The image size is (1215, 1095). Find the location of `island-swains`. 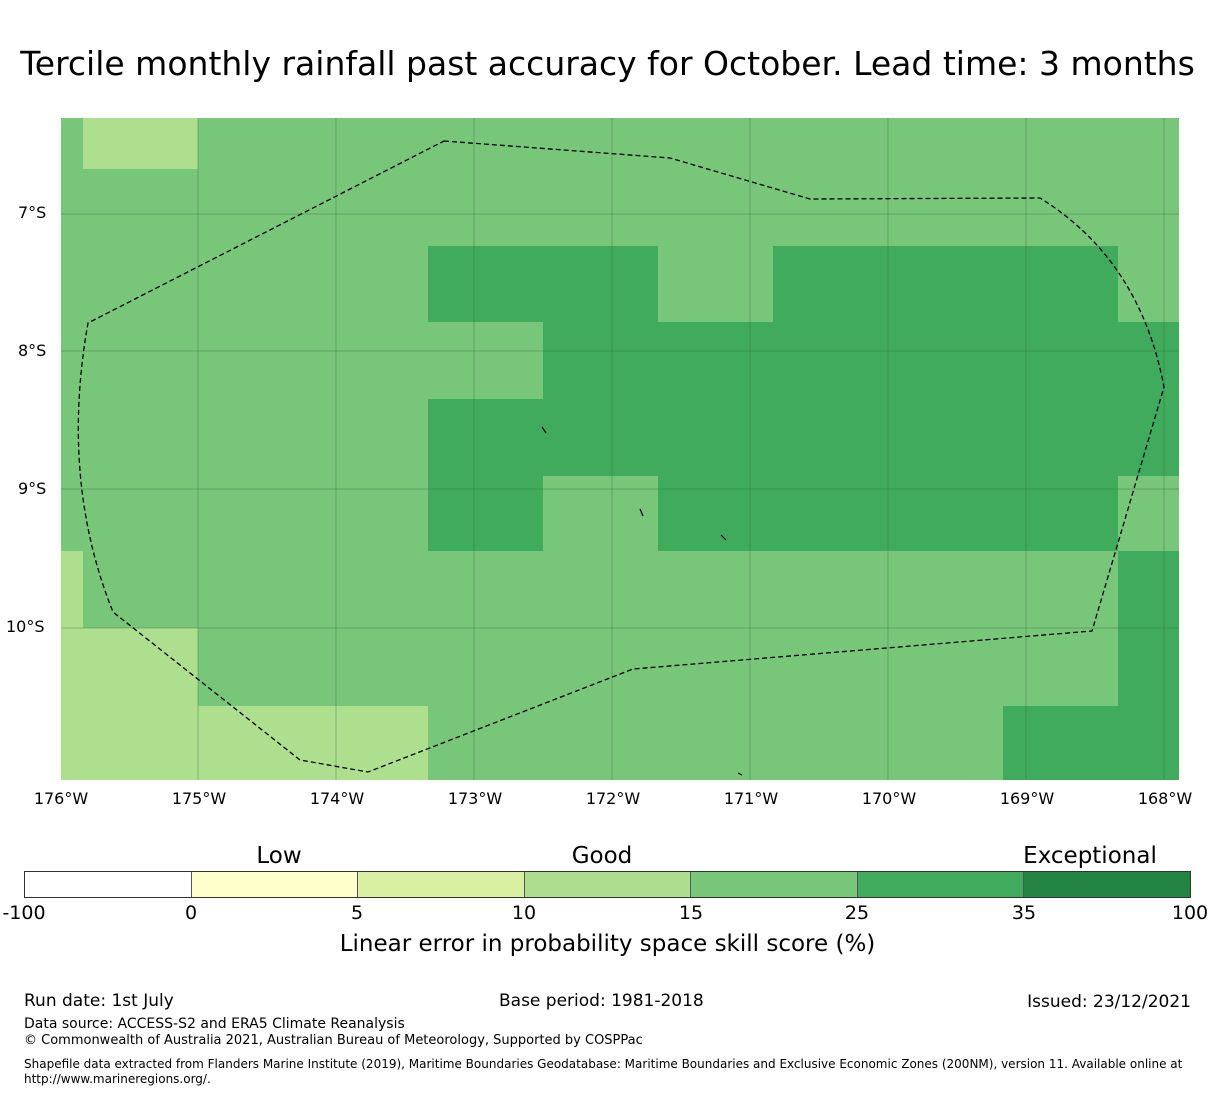

island-swains is located at coordinates (740, 774).